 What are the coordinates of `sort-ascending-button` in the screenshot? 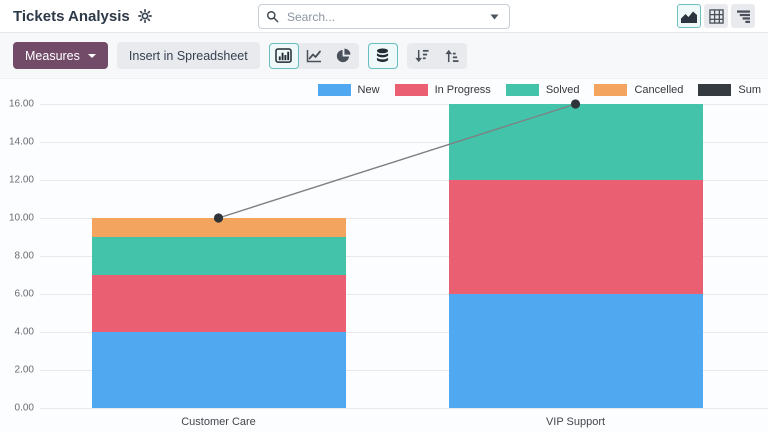 It's located at (452, 56).